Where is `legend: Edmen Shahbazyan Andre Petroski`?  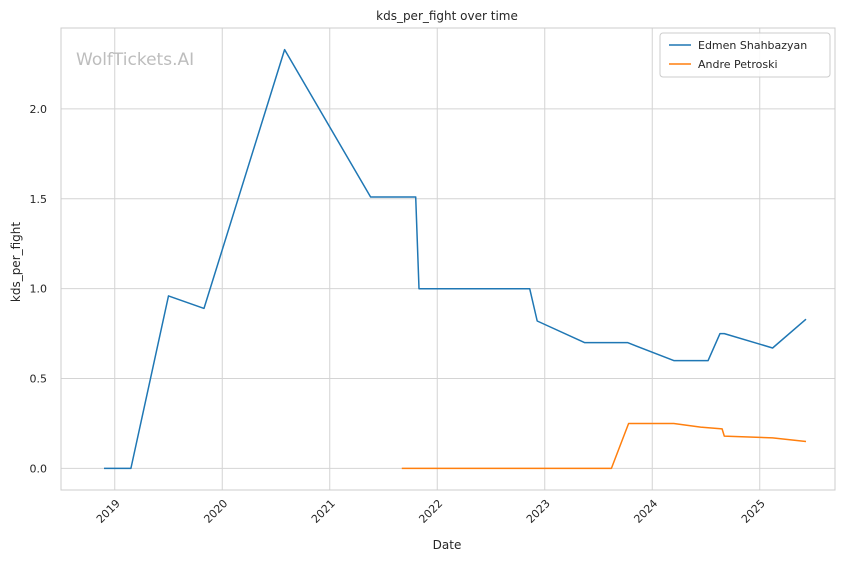 legend: Edmen Shahbazyan Andre Petroski is located at coordinates (745, 55).